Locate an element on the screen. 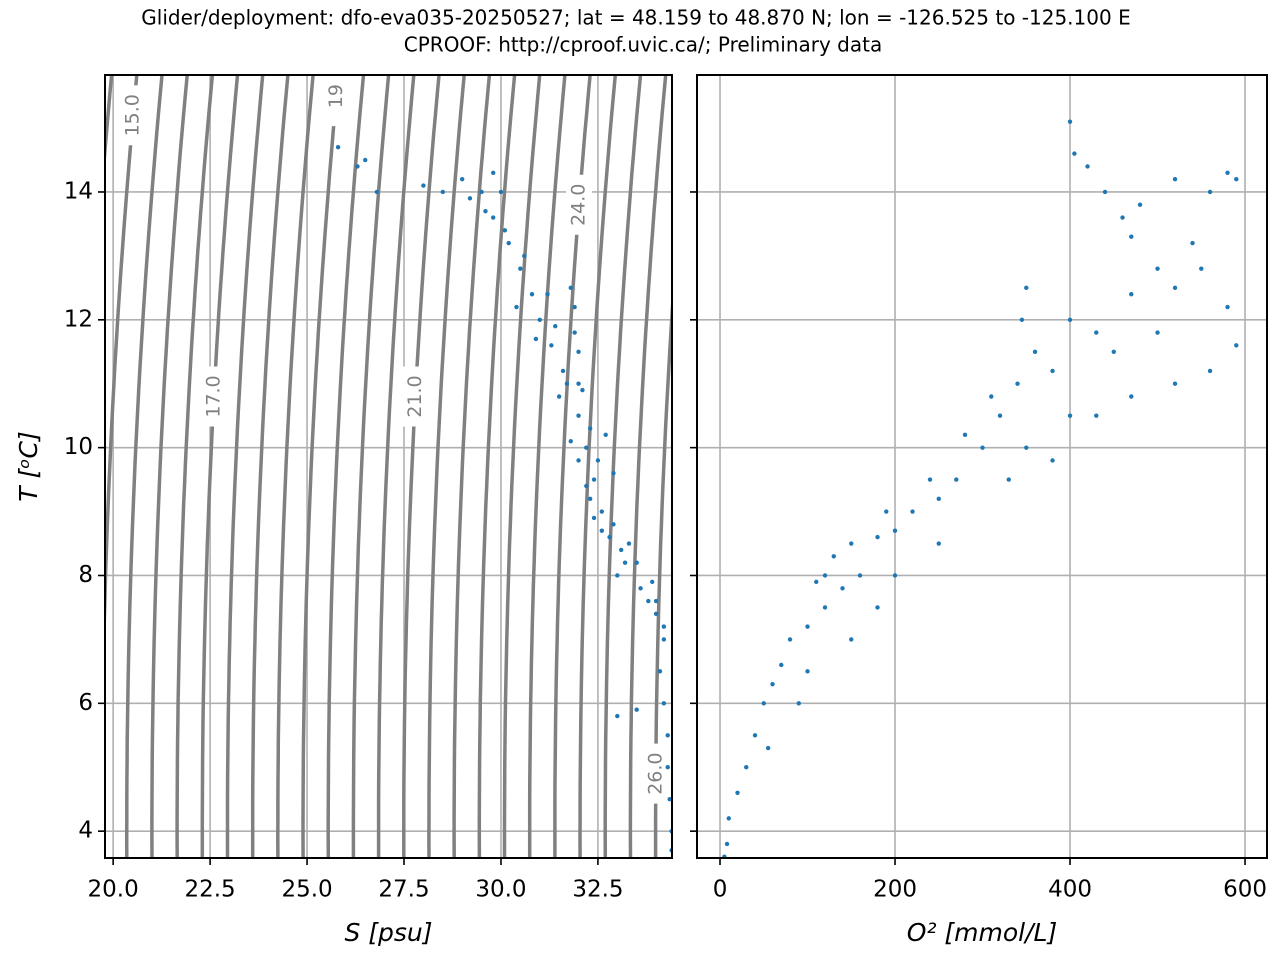 This screenshot has height=964, width=1280. y-tick-label: 4 is located at coordinates (85, 831).